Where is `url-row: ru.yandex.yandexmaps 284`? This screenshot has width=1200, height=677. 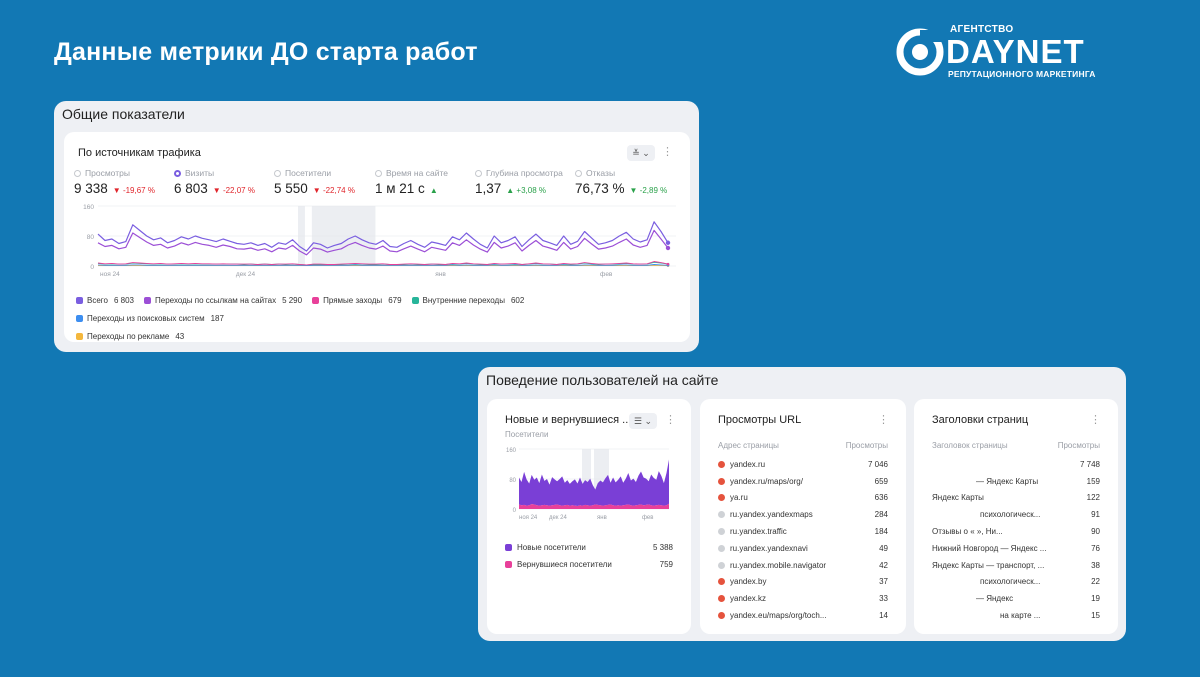 url-row: ru.yandex.yandexmaps 284 is located at coordinates (803, 514).